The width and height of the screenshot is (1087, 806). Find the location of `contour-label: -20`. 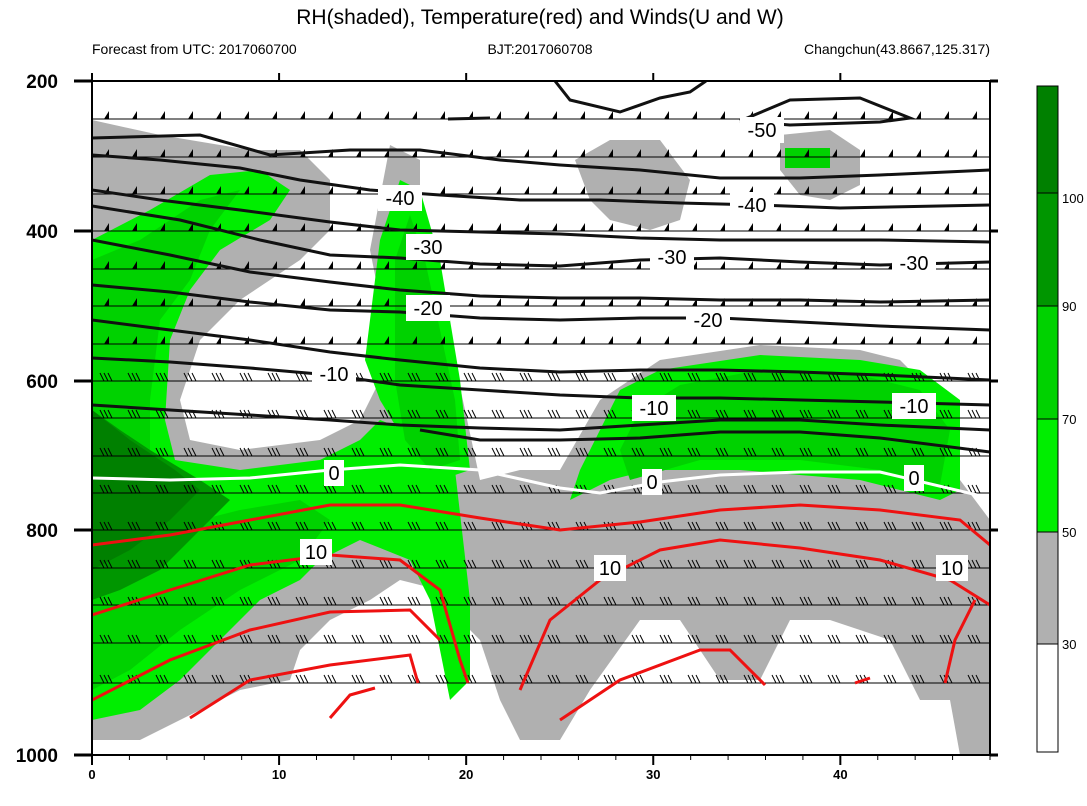

contour-label: -20 is located at coordinates (708, 320).